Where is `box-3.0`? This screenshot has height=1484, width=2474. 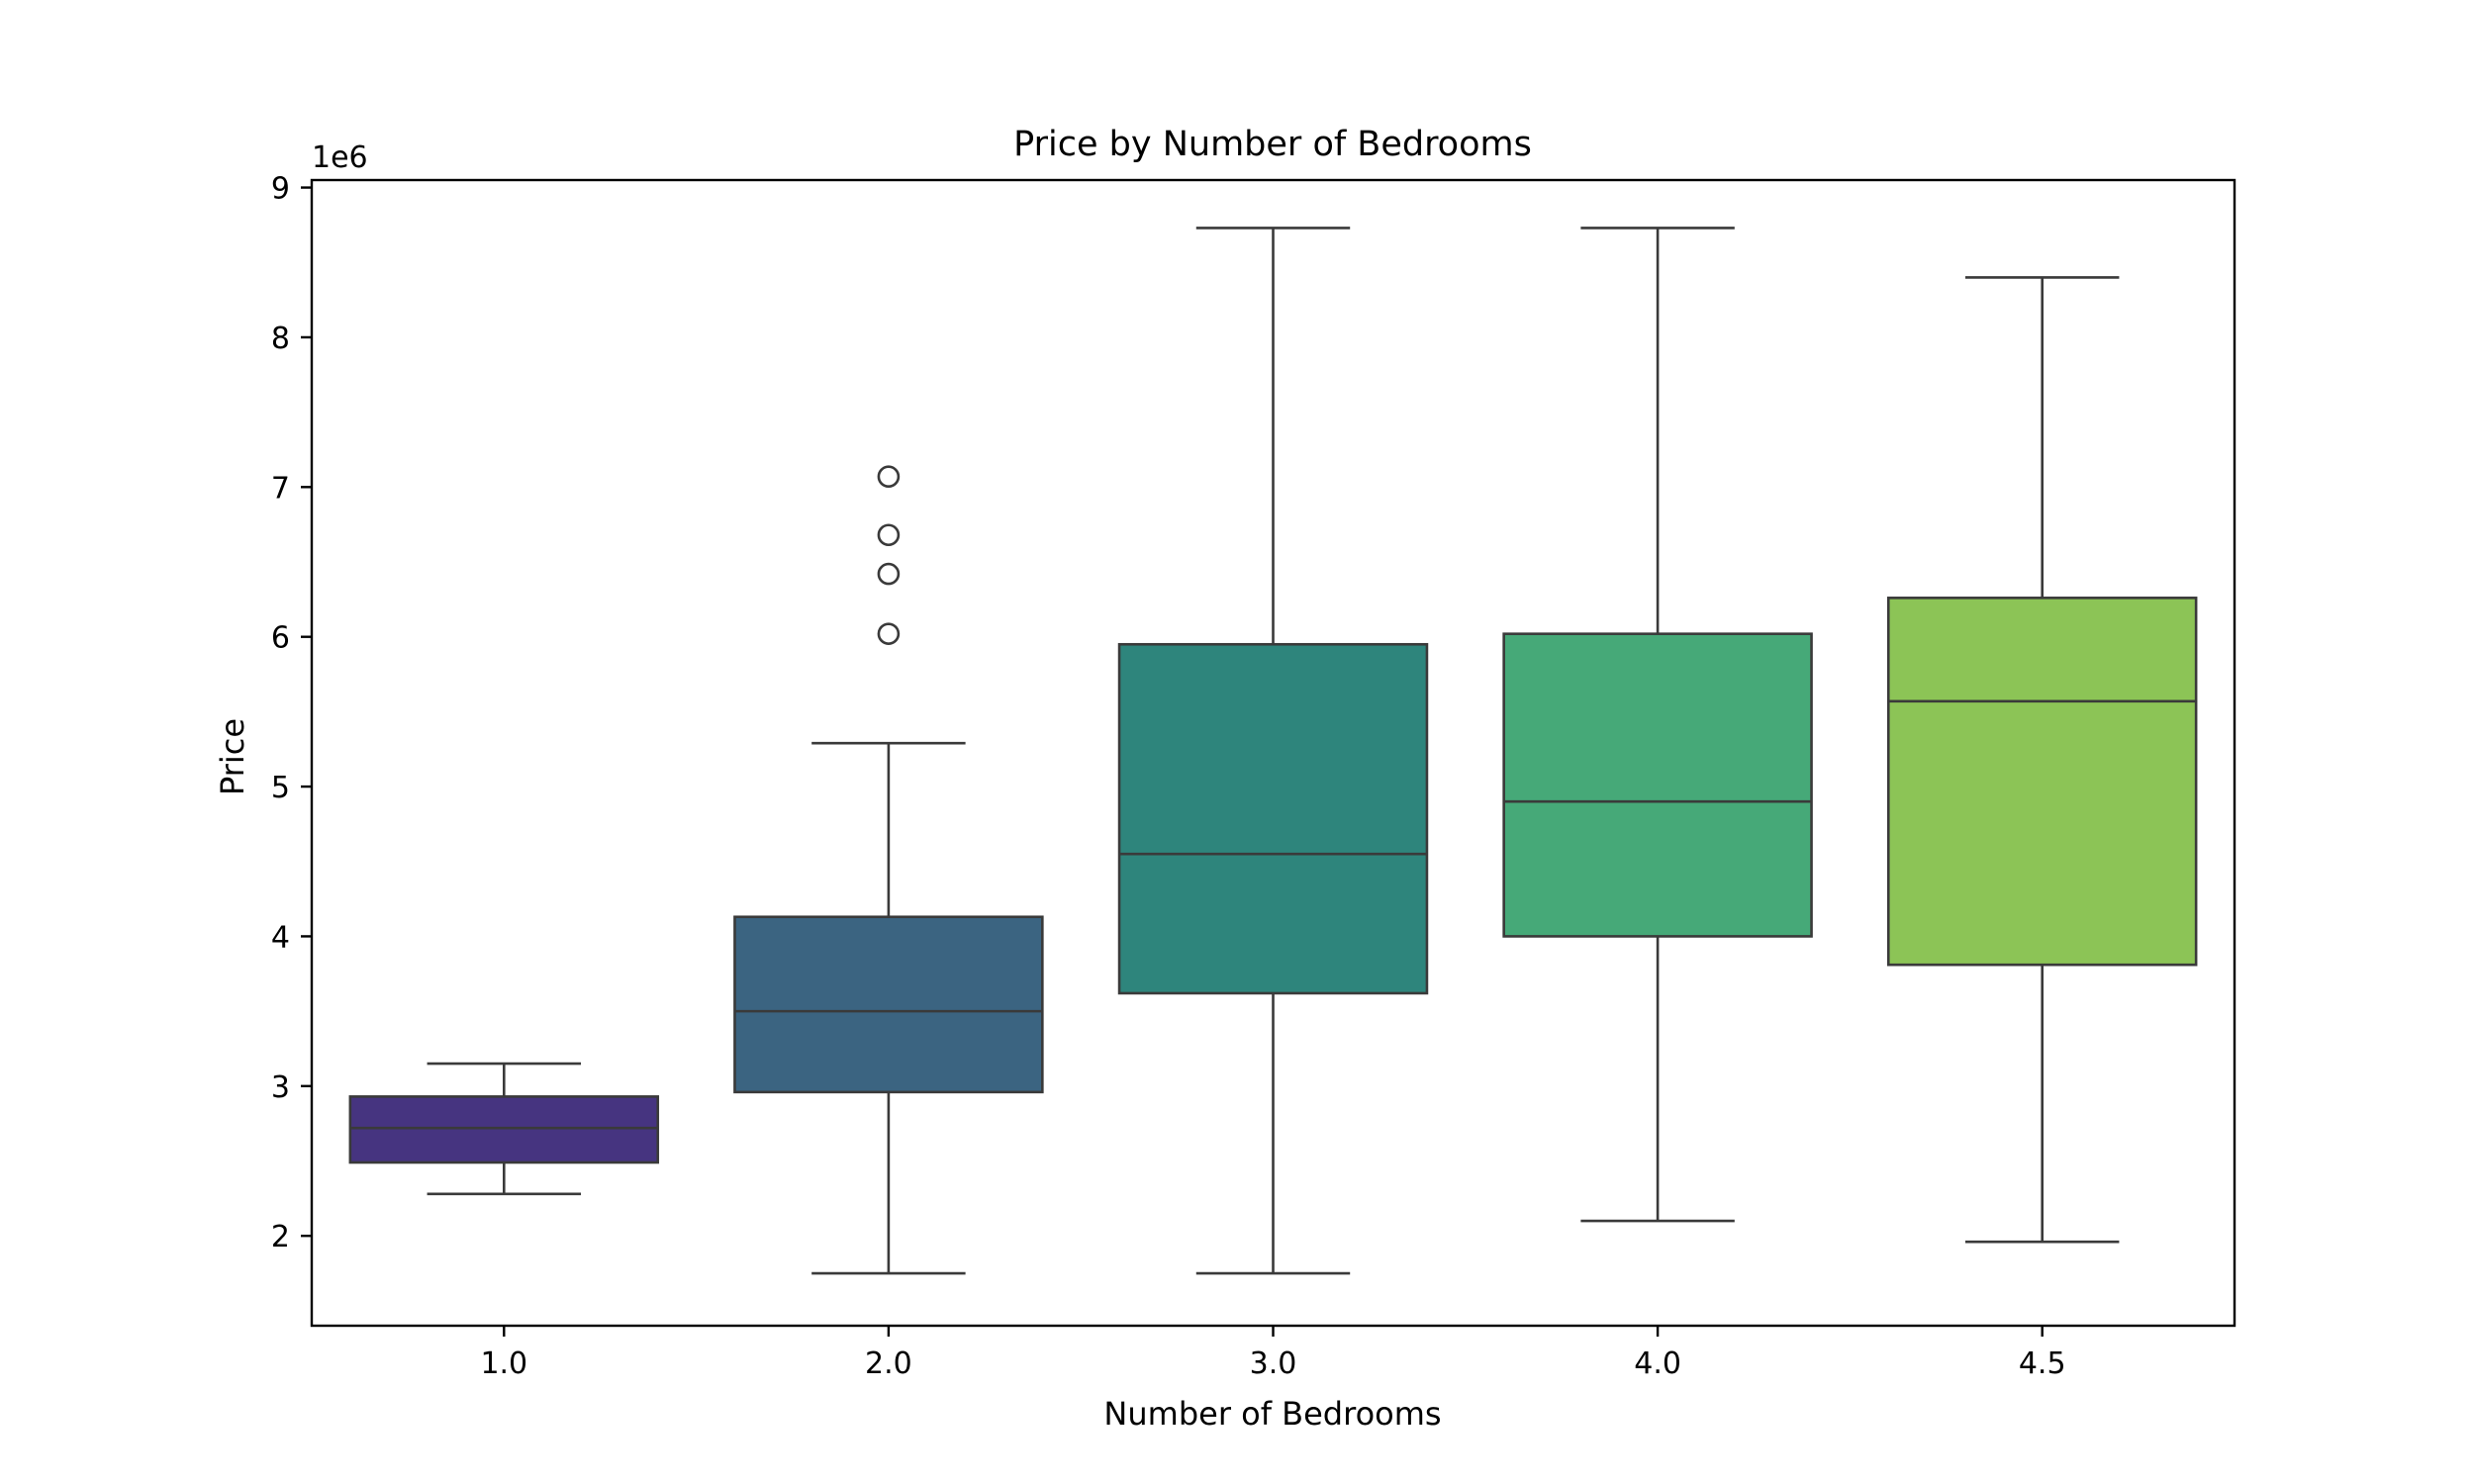
box-3.0 is located at coordinates (1273, 751).